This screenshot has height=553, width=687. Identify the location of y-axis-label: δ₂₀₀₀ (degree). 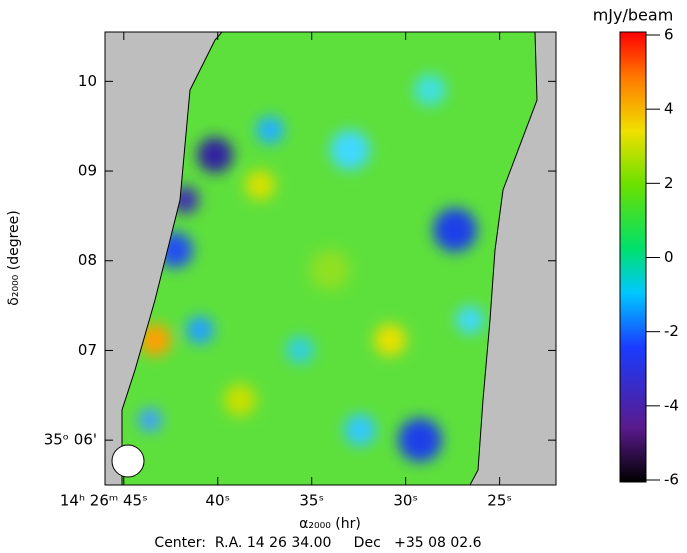
(14, 257).